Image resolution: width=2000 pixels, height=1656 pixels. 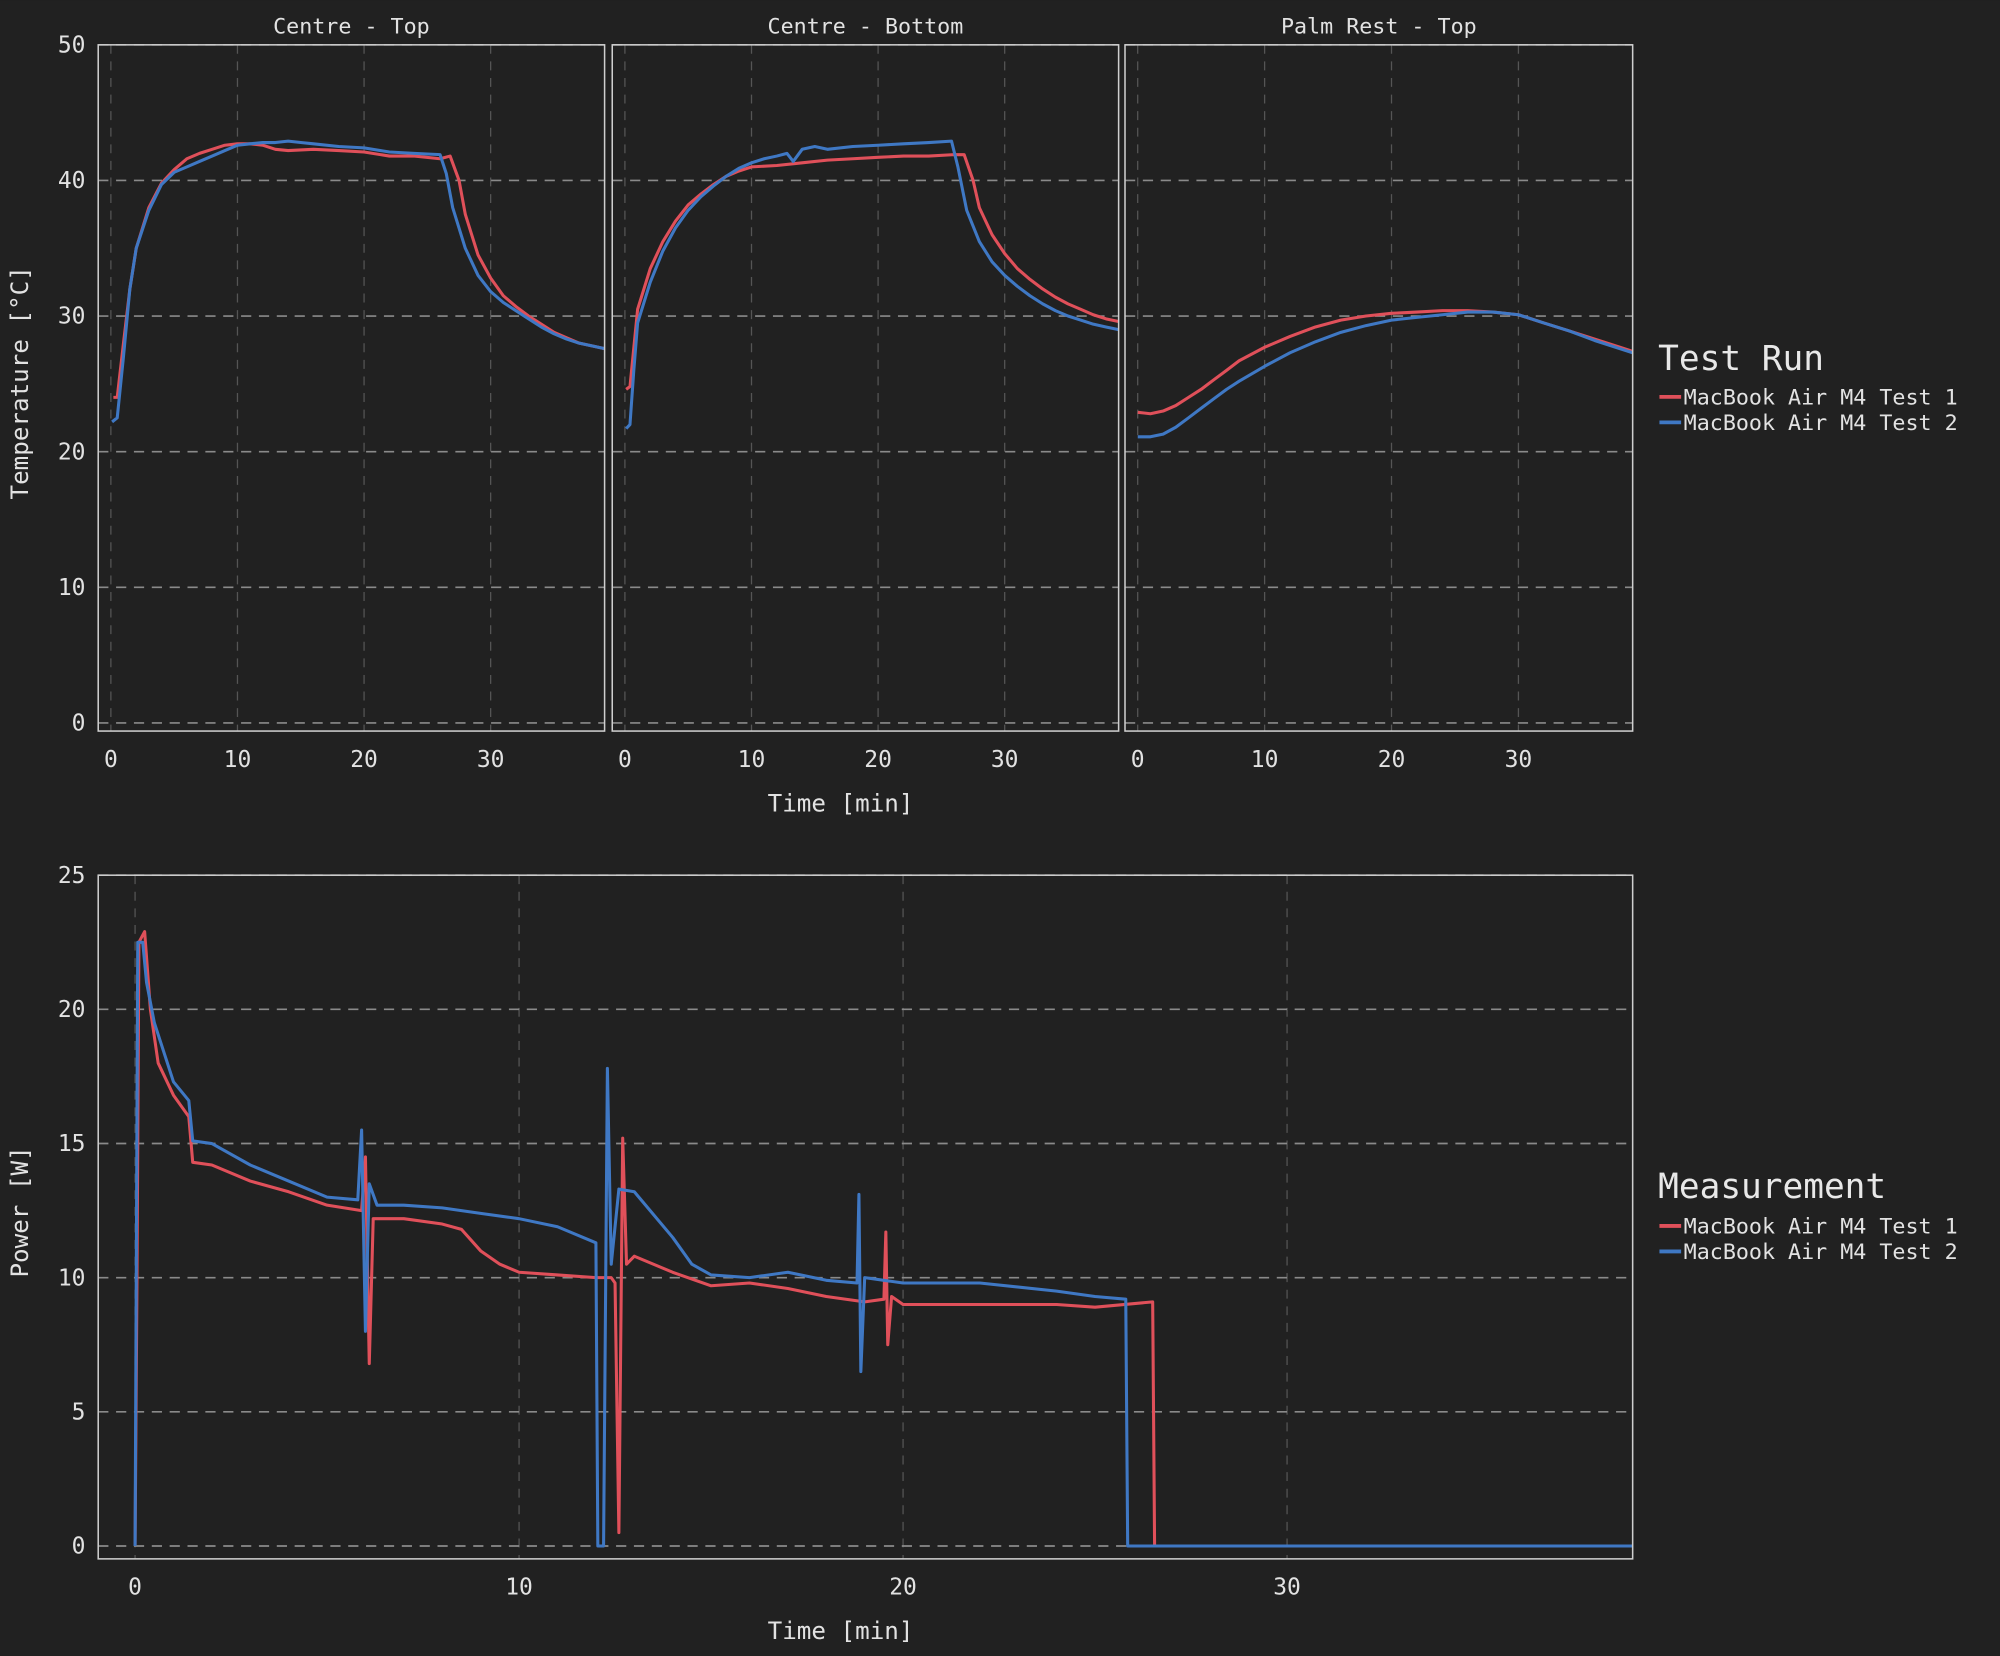 What do you see at coordinates (866, 26) in the screenshot?
I see `panel-title: Centre - Bottom` at bounding box center [866, 26].